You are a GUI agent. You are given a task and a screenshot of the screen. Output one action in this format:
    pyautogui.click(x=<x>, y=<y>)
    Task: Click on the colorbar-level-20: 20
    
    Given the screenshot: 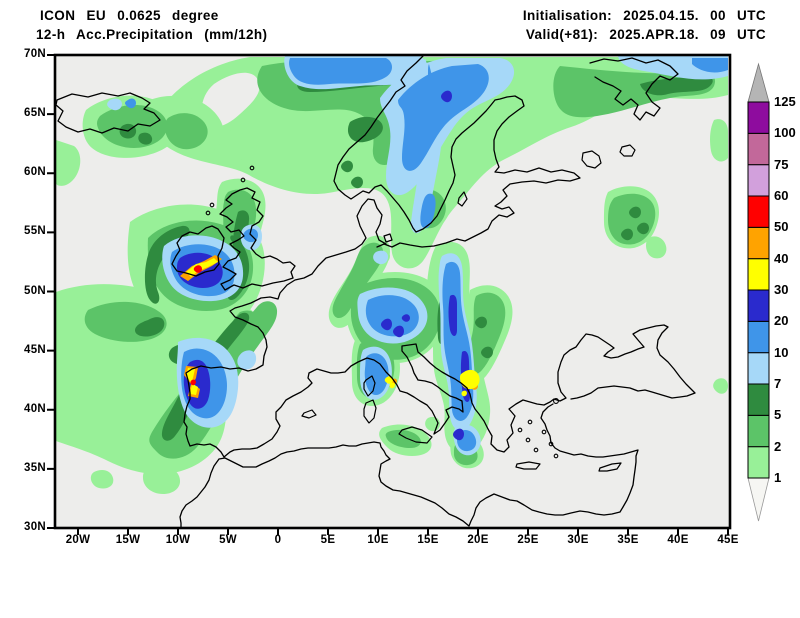 What is the action you would take?
    pyautogui.click(x=781, y=321)
    